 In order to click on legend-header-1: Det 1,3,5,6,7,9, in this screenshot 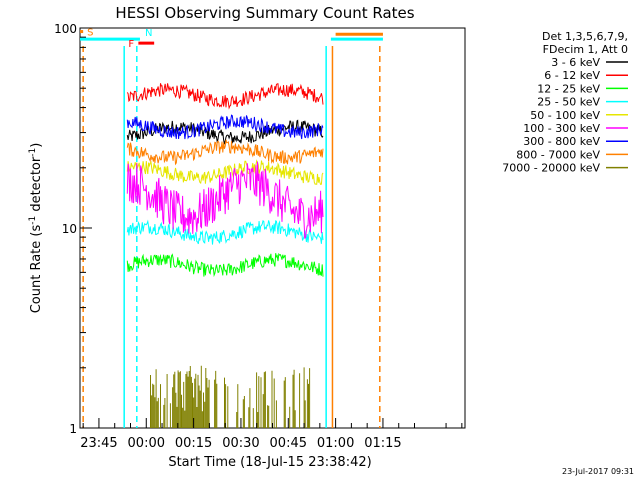, I will do `click(585, 36)`.